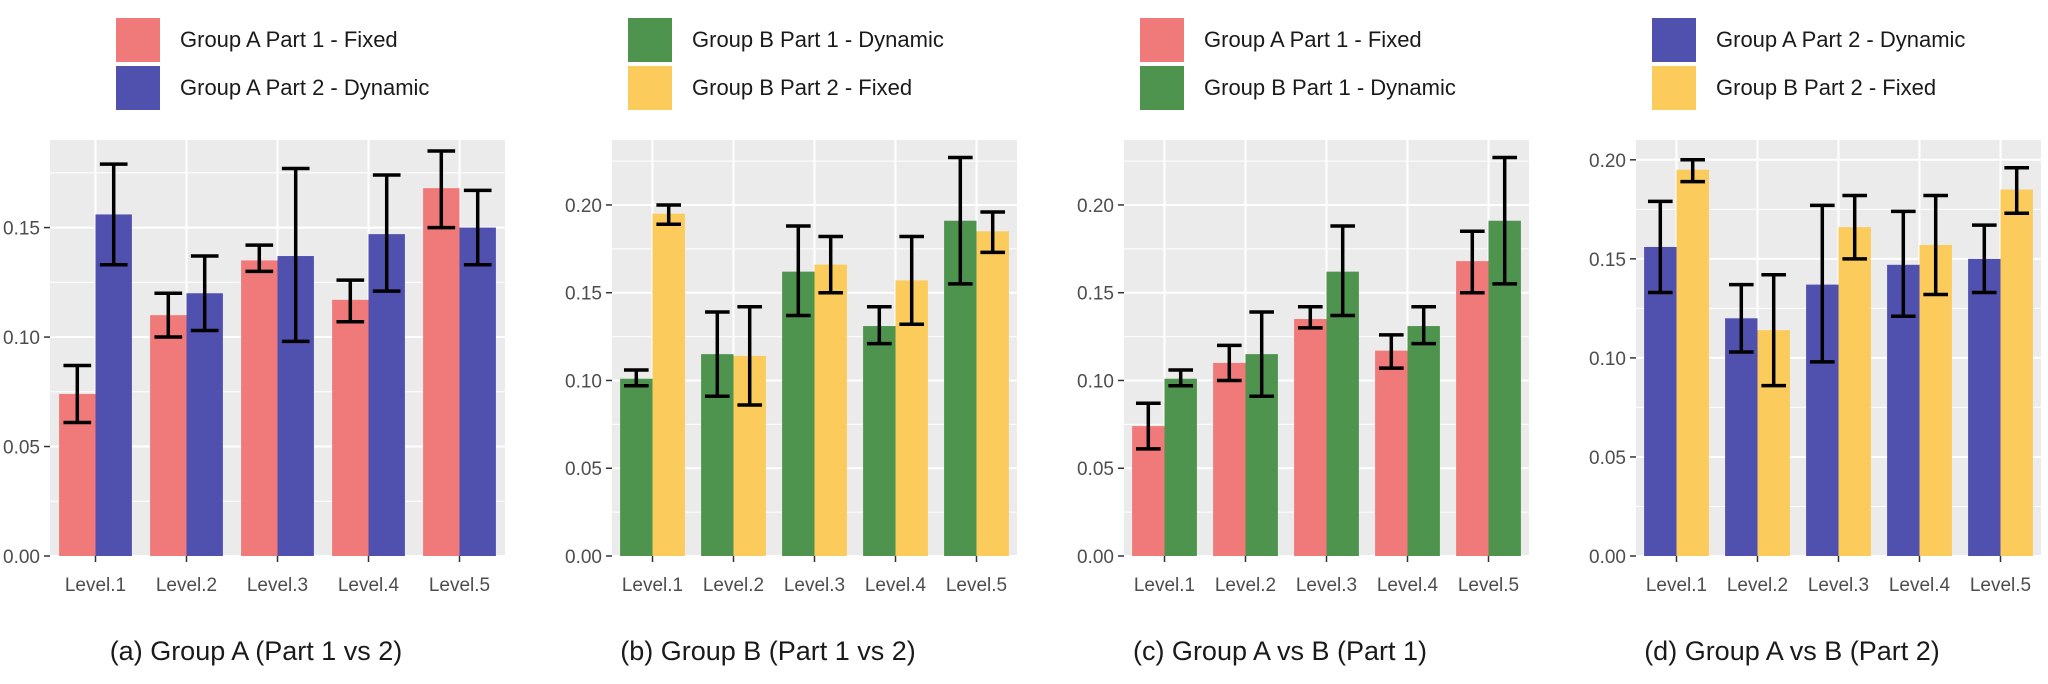 The image size is (2048, 684). What do you see at coordinates (289, 39) in the screenshot?
I see `legend-label: Group A Part 1 - Fixed` at bounding box center [289, 39].